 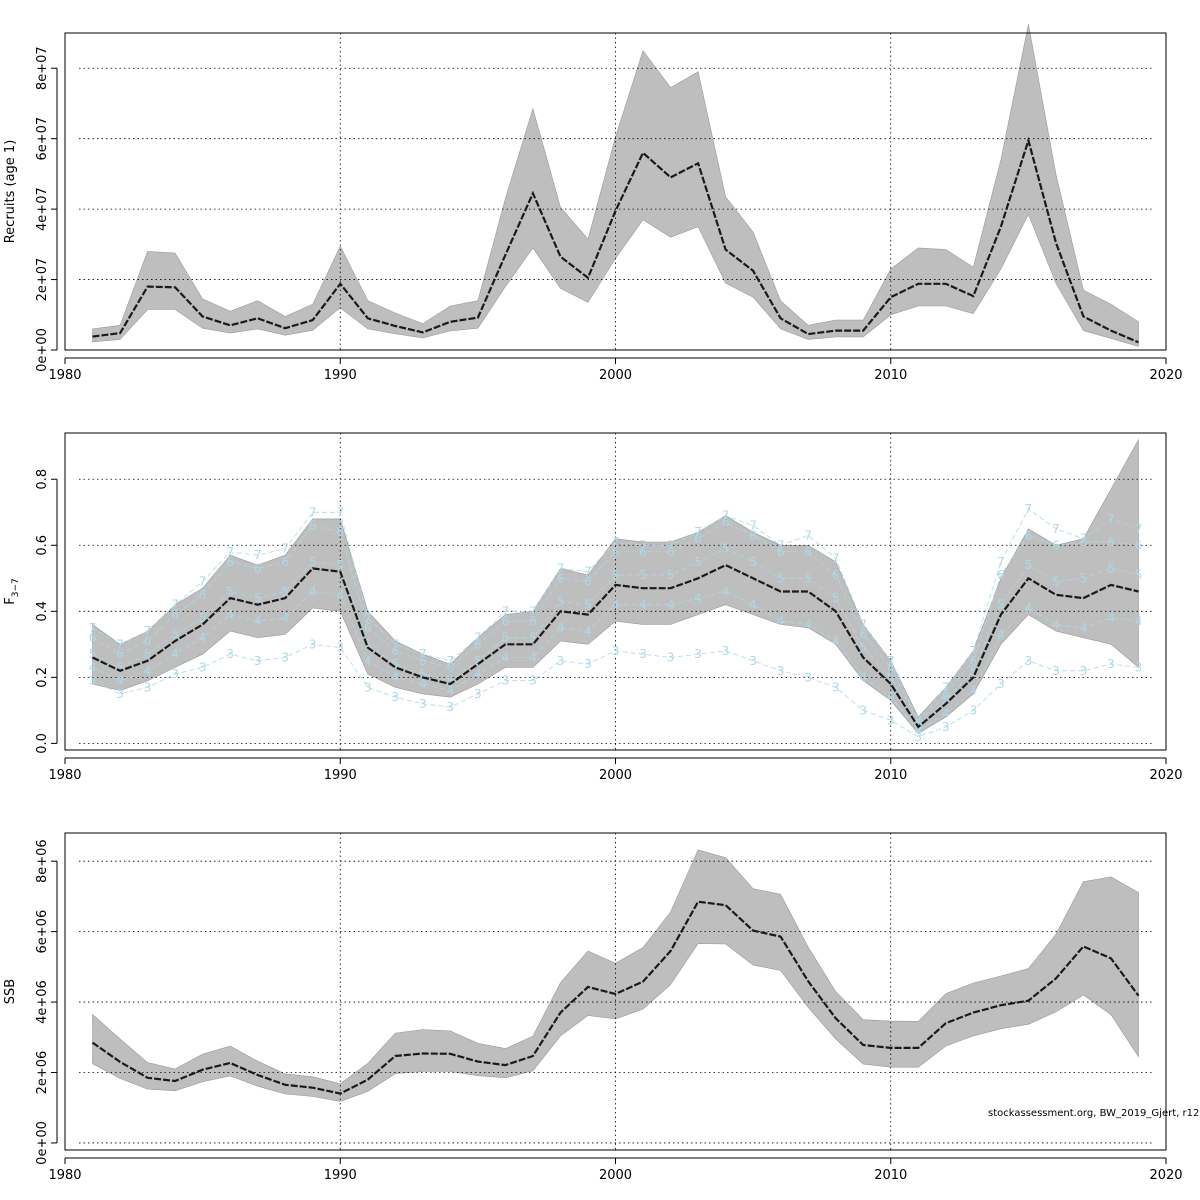 What do you see at coordinates (42, 479) in the screenshot?
I see `y-tick-label: 0.8` at bounding box center [42, 479].